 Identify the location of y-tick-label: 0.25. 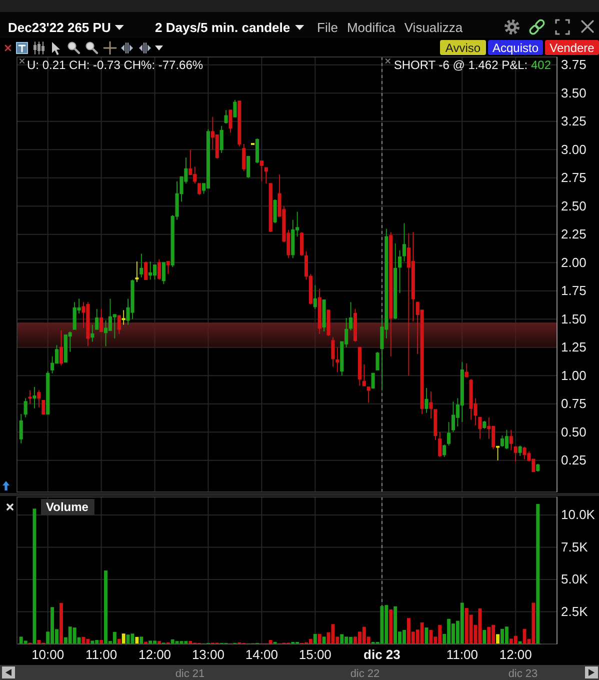
(573, 460).